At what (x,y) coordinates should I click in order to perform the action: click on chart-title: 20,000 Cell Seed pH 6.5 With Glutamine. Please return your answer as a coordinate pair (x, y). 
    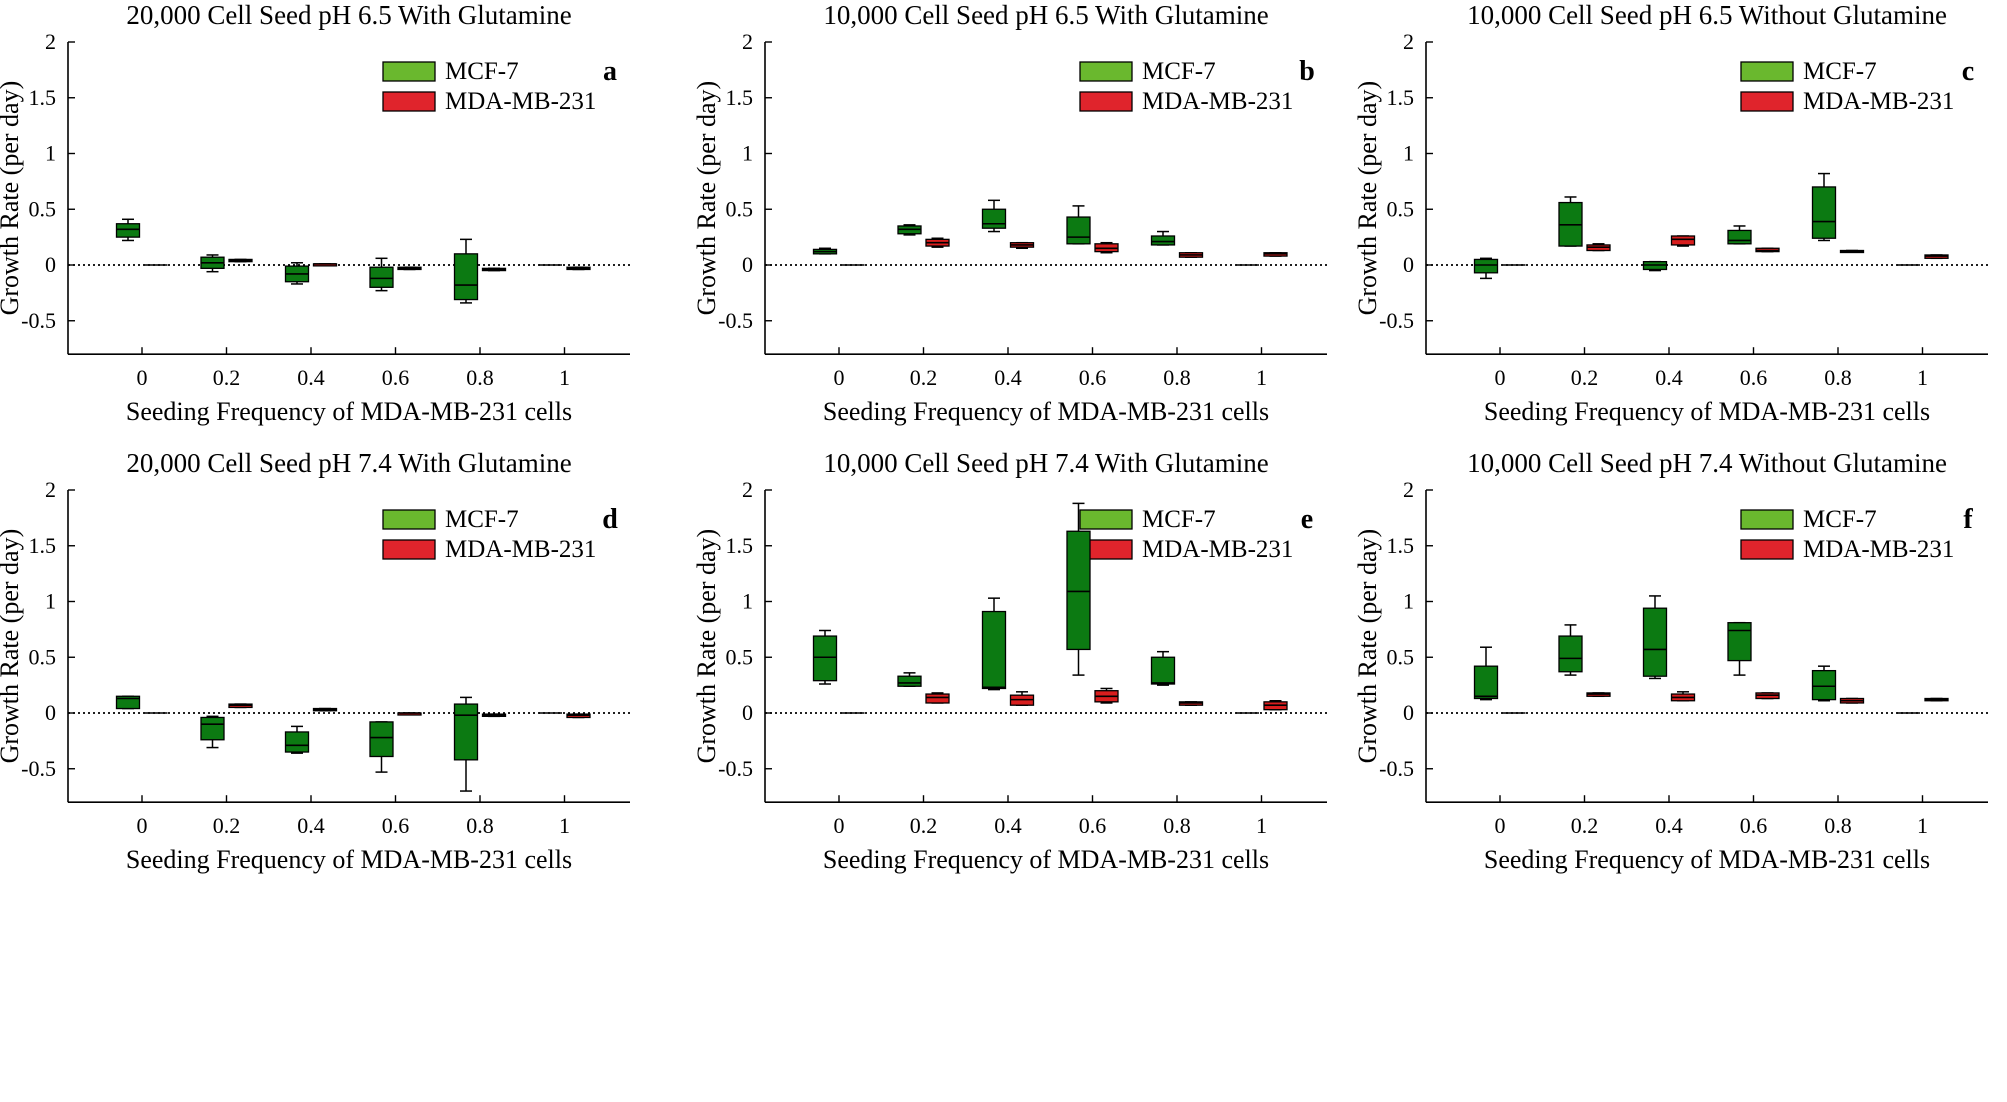
    Looking at the image, I should click on (348, 15).